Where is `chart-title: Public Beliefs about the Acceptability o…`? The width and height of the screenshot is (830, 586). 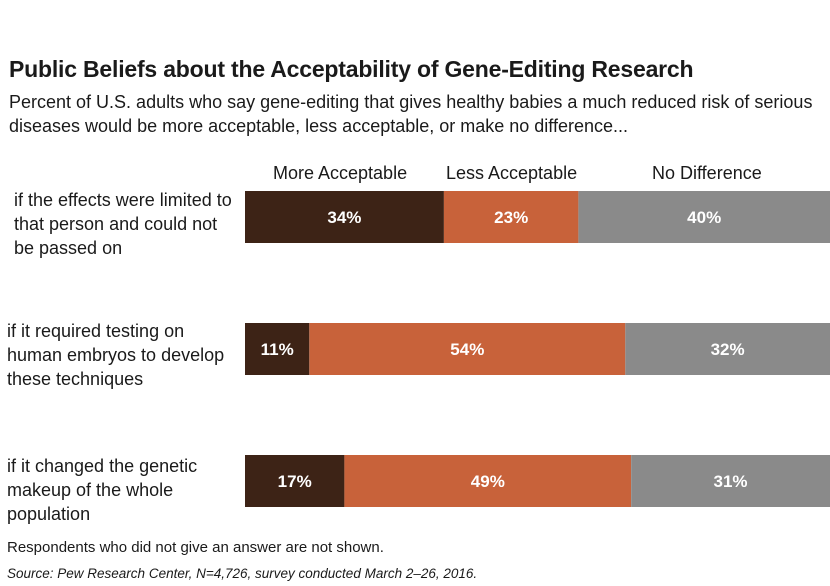 chart-title: Public Beliefs about the Acceptability o… is located at coordinates (351, 69).